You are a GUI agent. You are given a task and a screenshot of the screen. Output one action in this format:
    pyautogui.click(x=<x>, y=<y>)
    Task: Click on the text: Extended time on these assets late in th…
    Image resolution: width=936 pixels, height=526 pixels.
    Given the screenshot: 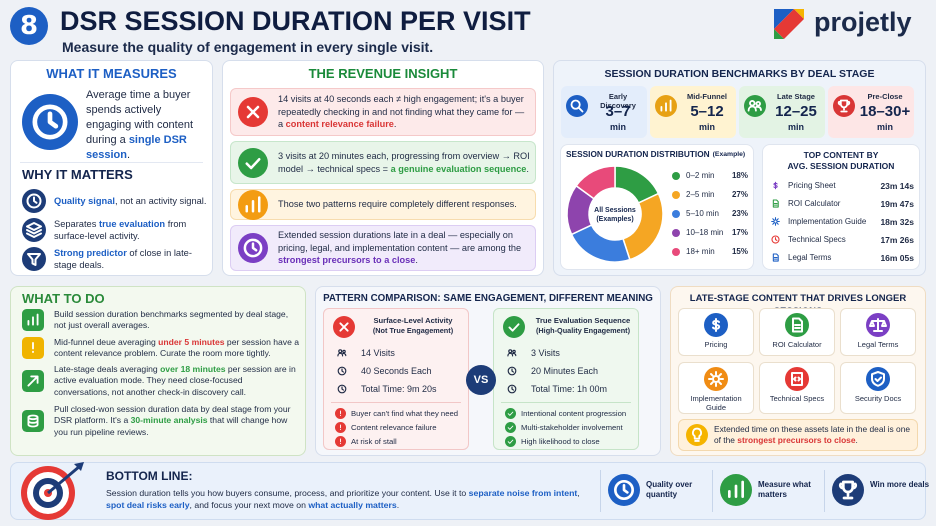 What is the action you would take?
    pyautogui.click(x=812, y=434)
    